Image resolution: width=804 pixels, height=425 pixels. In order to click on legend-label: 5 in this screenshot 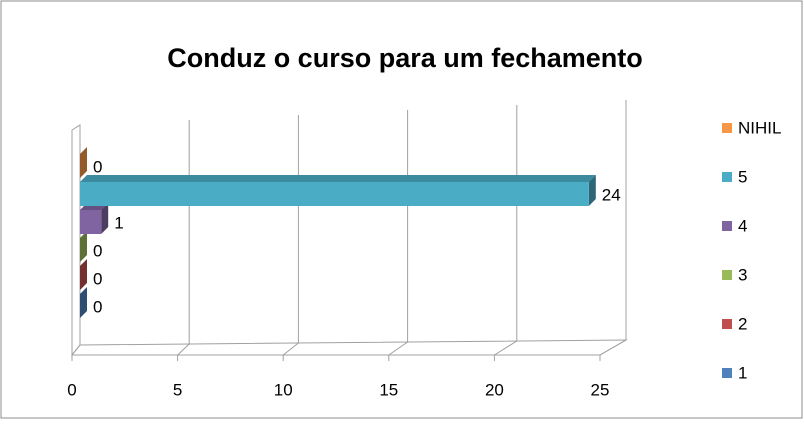, I will do `click(742, 176)`.